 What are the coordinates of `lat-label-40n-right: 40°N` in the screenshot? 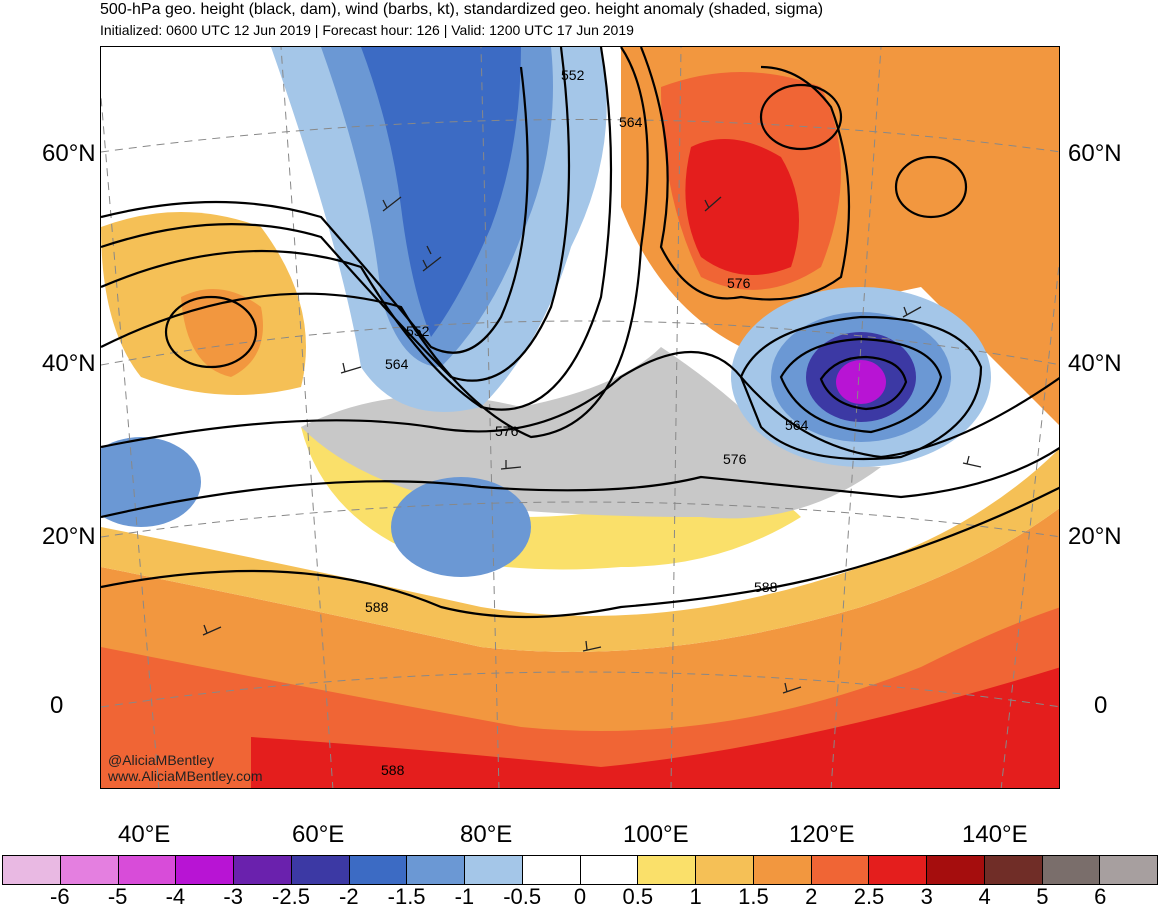 It's located at (1095, 363).